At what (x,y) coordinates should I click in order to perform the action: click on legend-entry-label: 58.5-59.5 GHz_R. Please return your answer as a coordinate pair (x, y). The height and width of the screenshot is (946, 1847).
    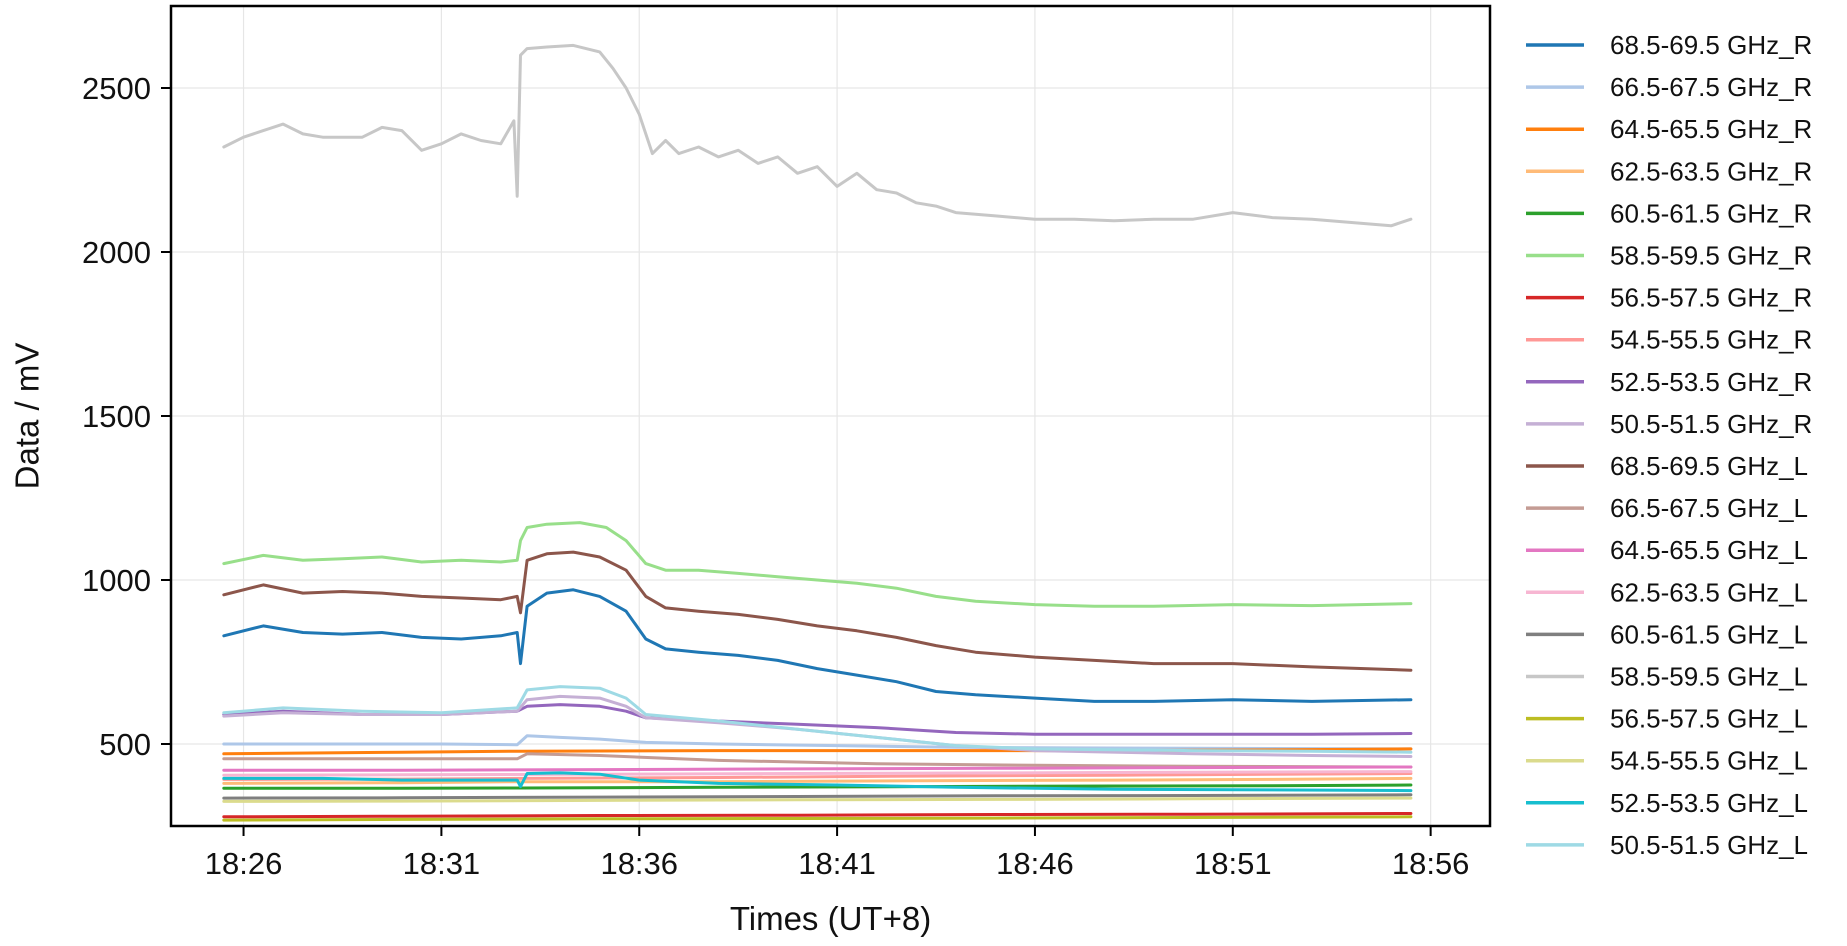
    Looking at the image, I should click on (1711, 256).